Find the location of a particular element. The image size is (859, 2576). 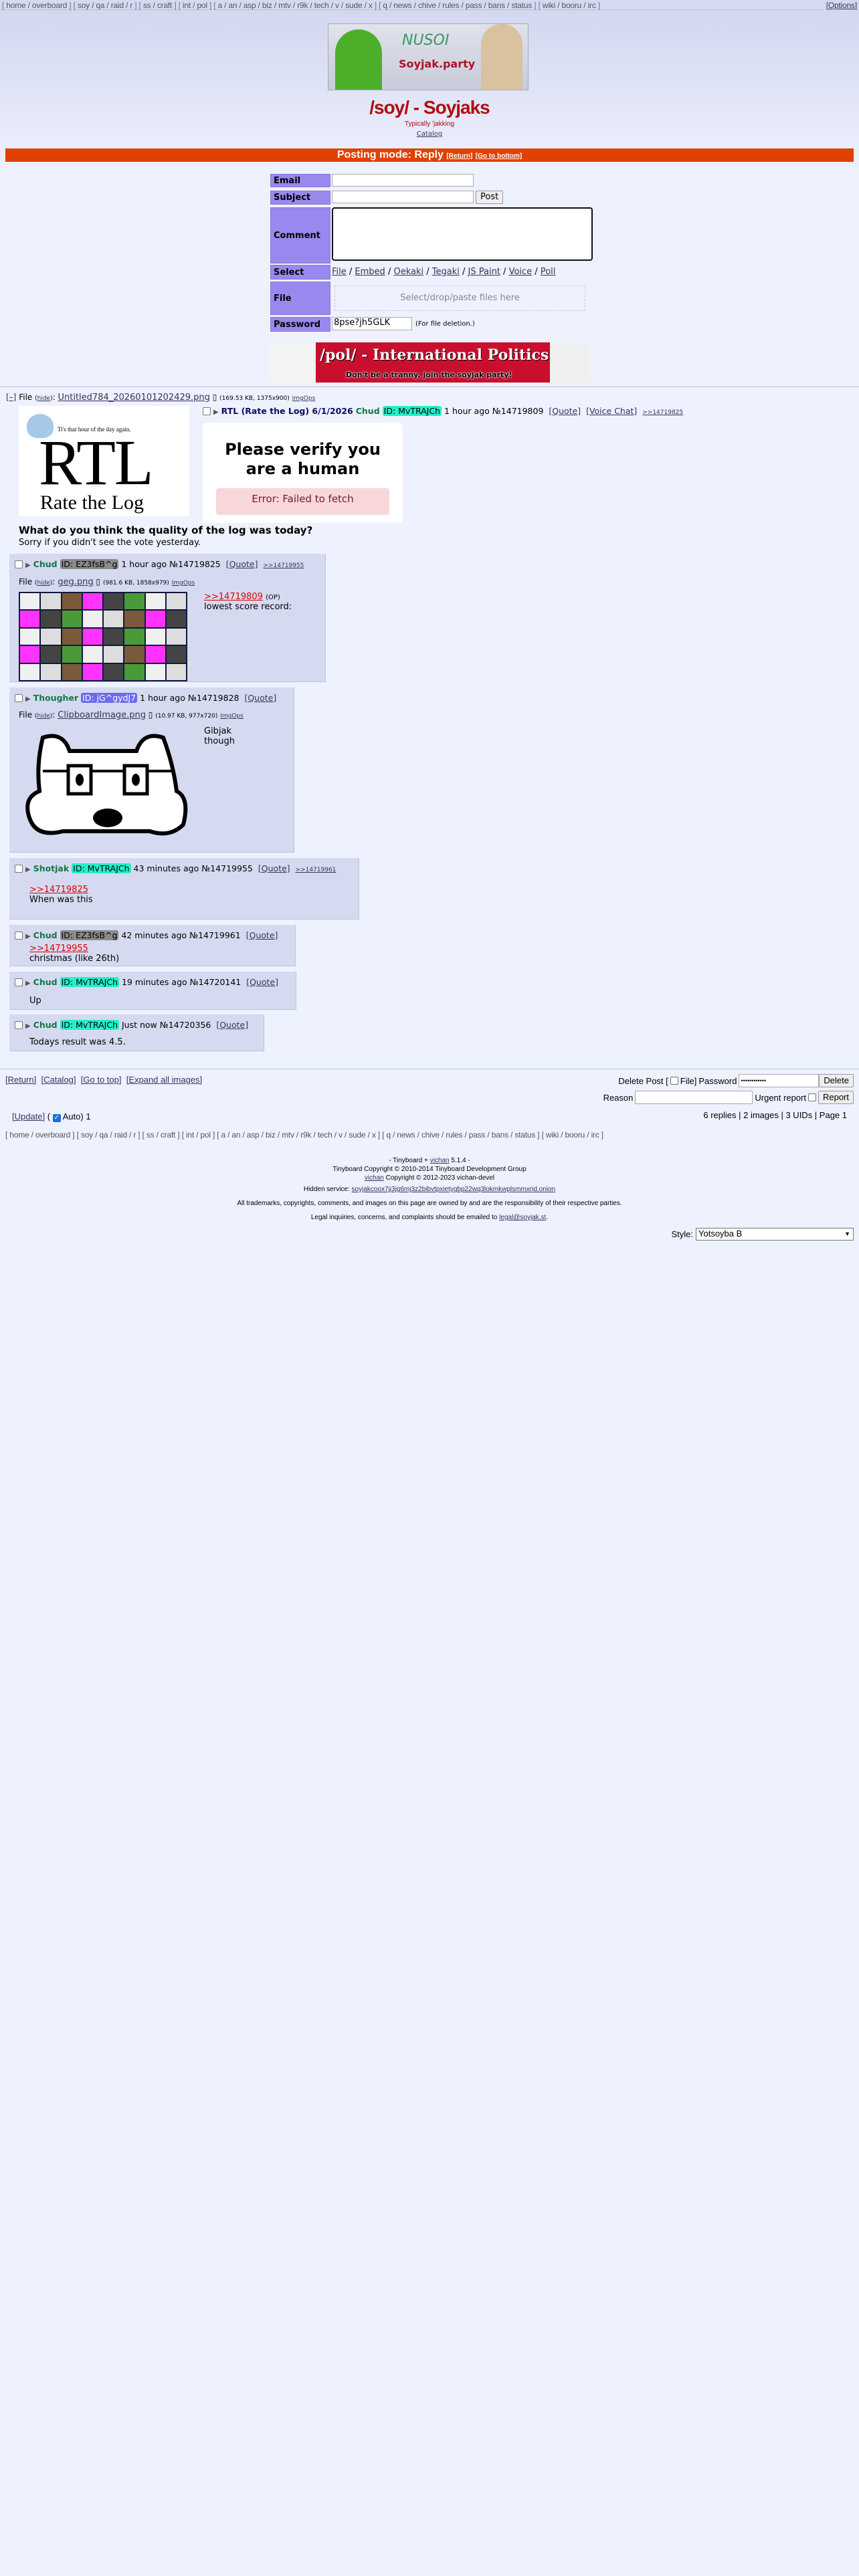

reply-image is located at coordinates (103, 636).